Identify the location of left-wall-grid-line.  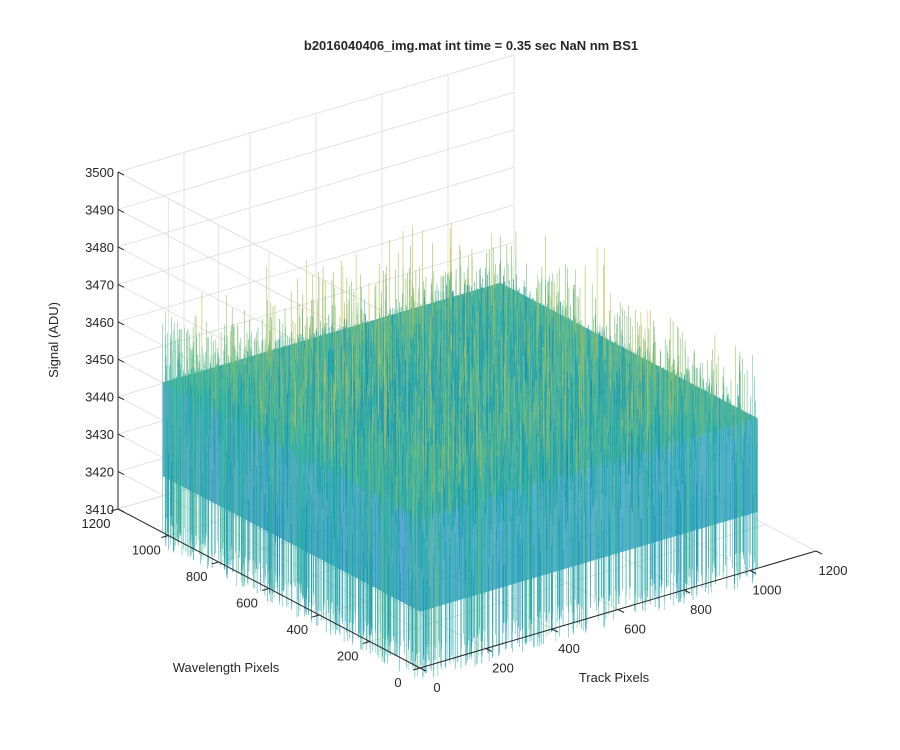
(269, 251).